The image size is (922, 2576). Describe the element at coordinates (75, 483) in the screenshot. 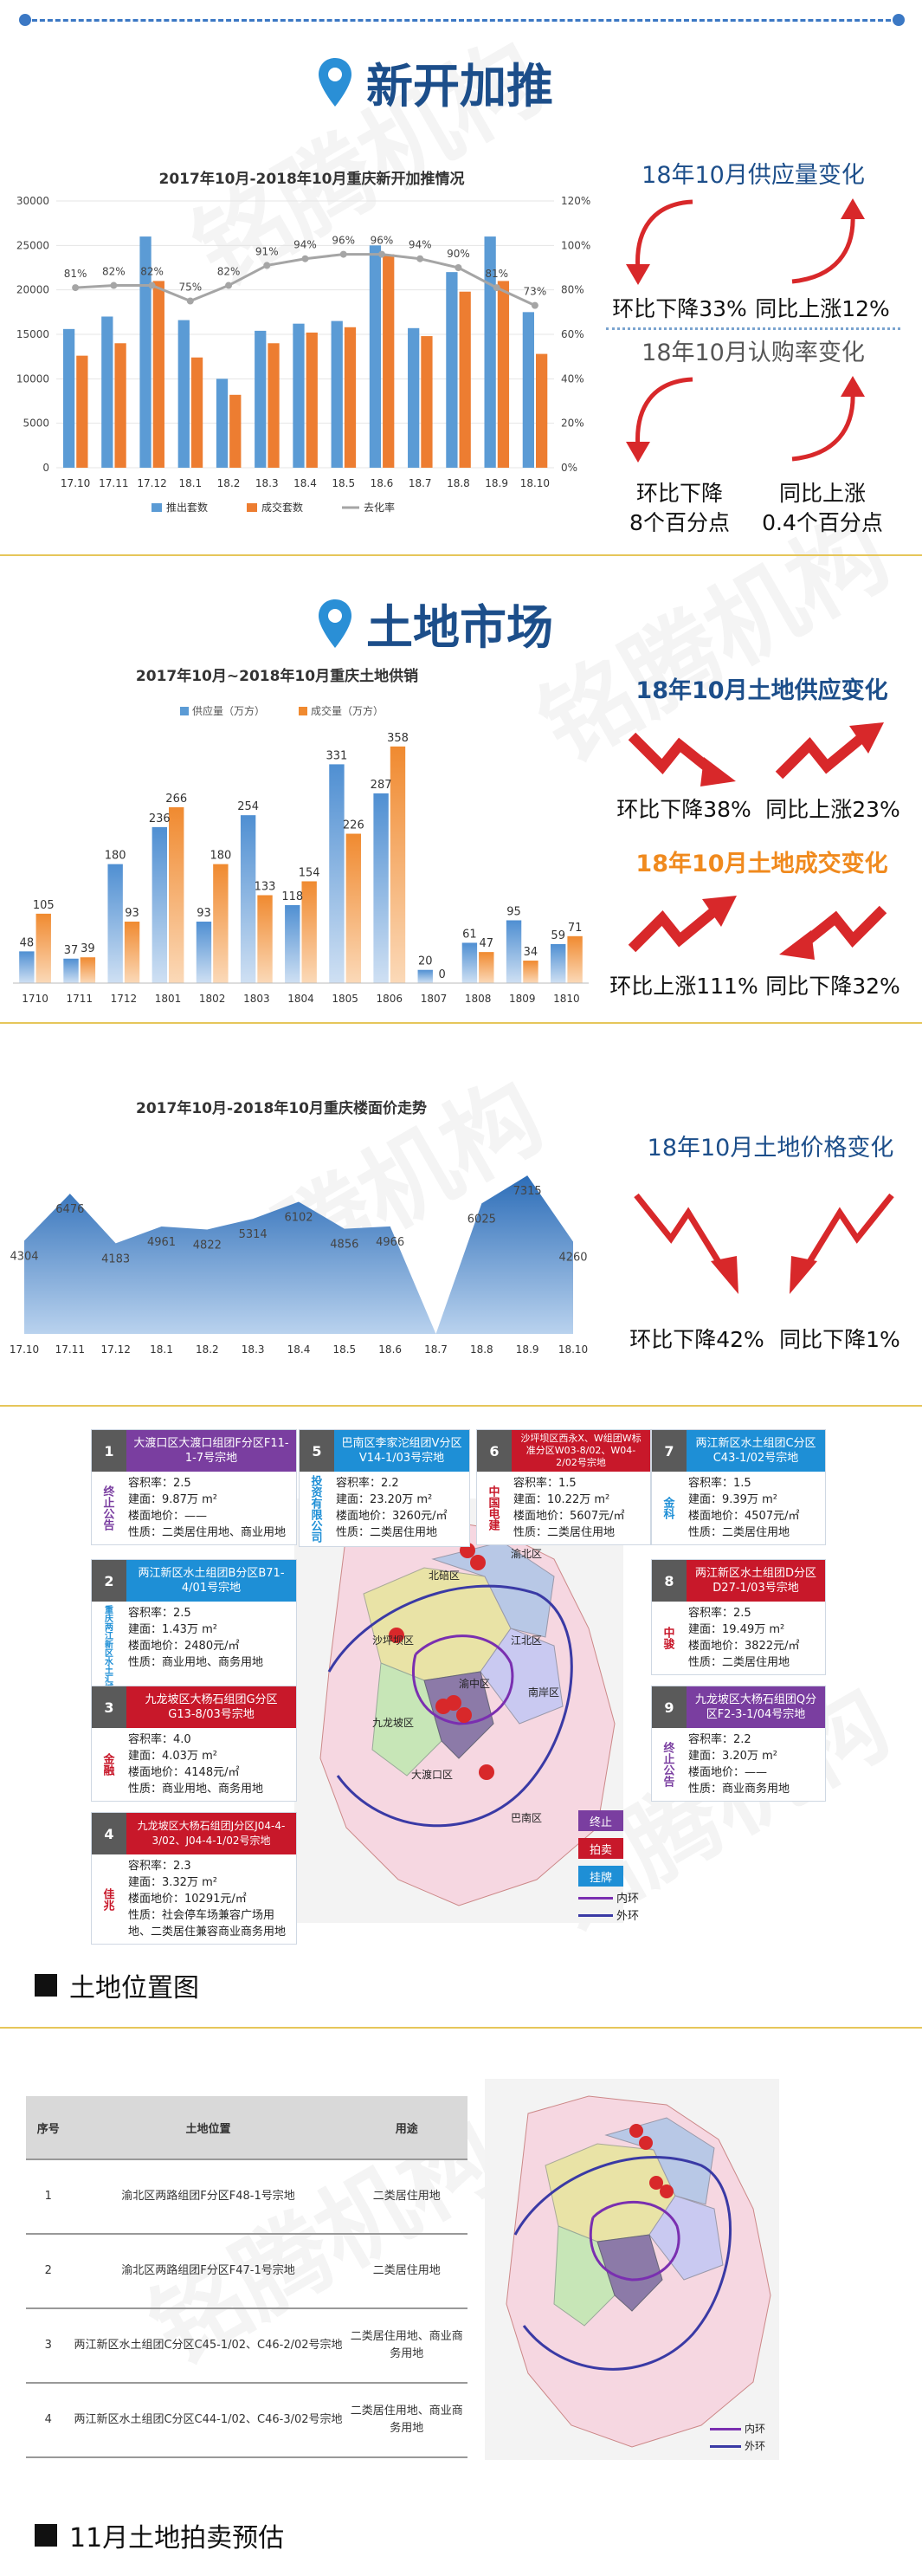

I see `x-tick-label: 17.10` at that location.